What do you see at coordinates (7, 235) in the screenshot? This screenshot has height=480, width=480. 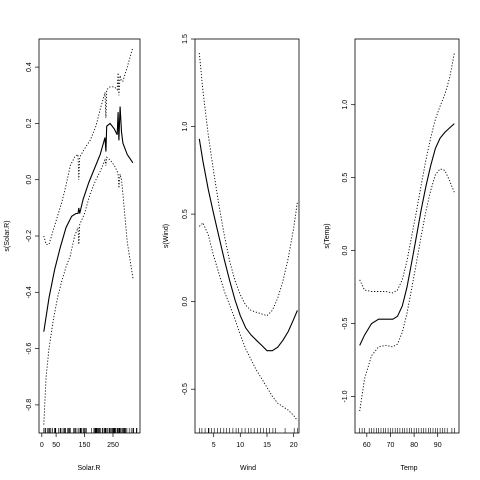 I see `y-axis-label: s(Solar.R)` at bounding box center [7, 235].